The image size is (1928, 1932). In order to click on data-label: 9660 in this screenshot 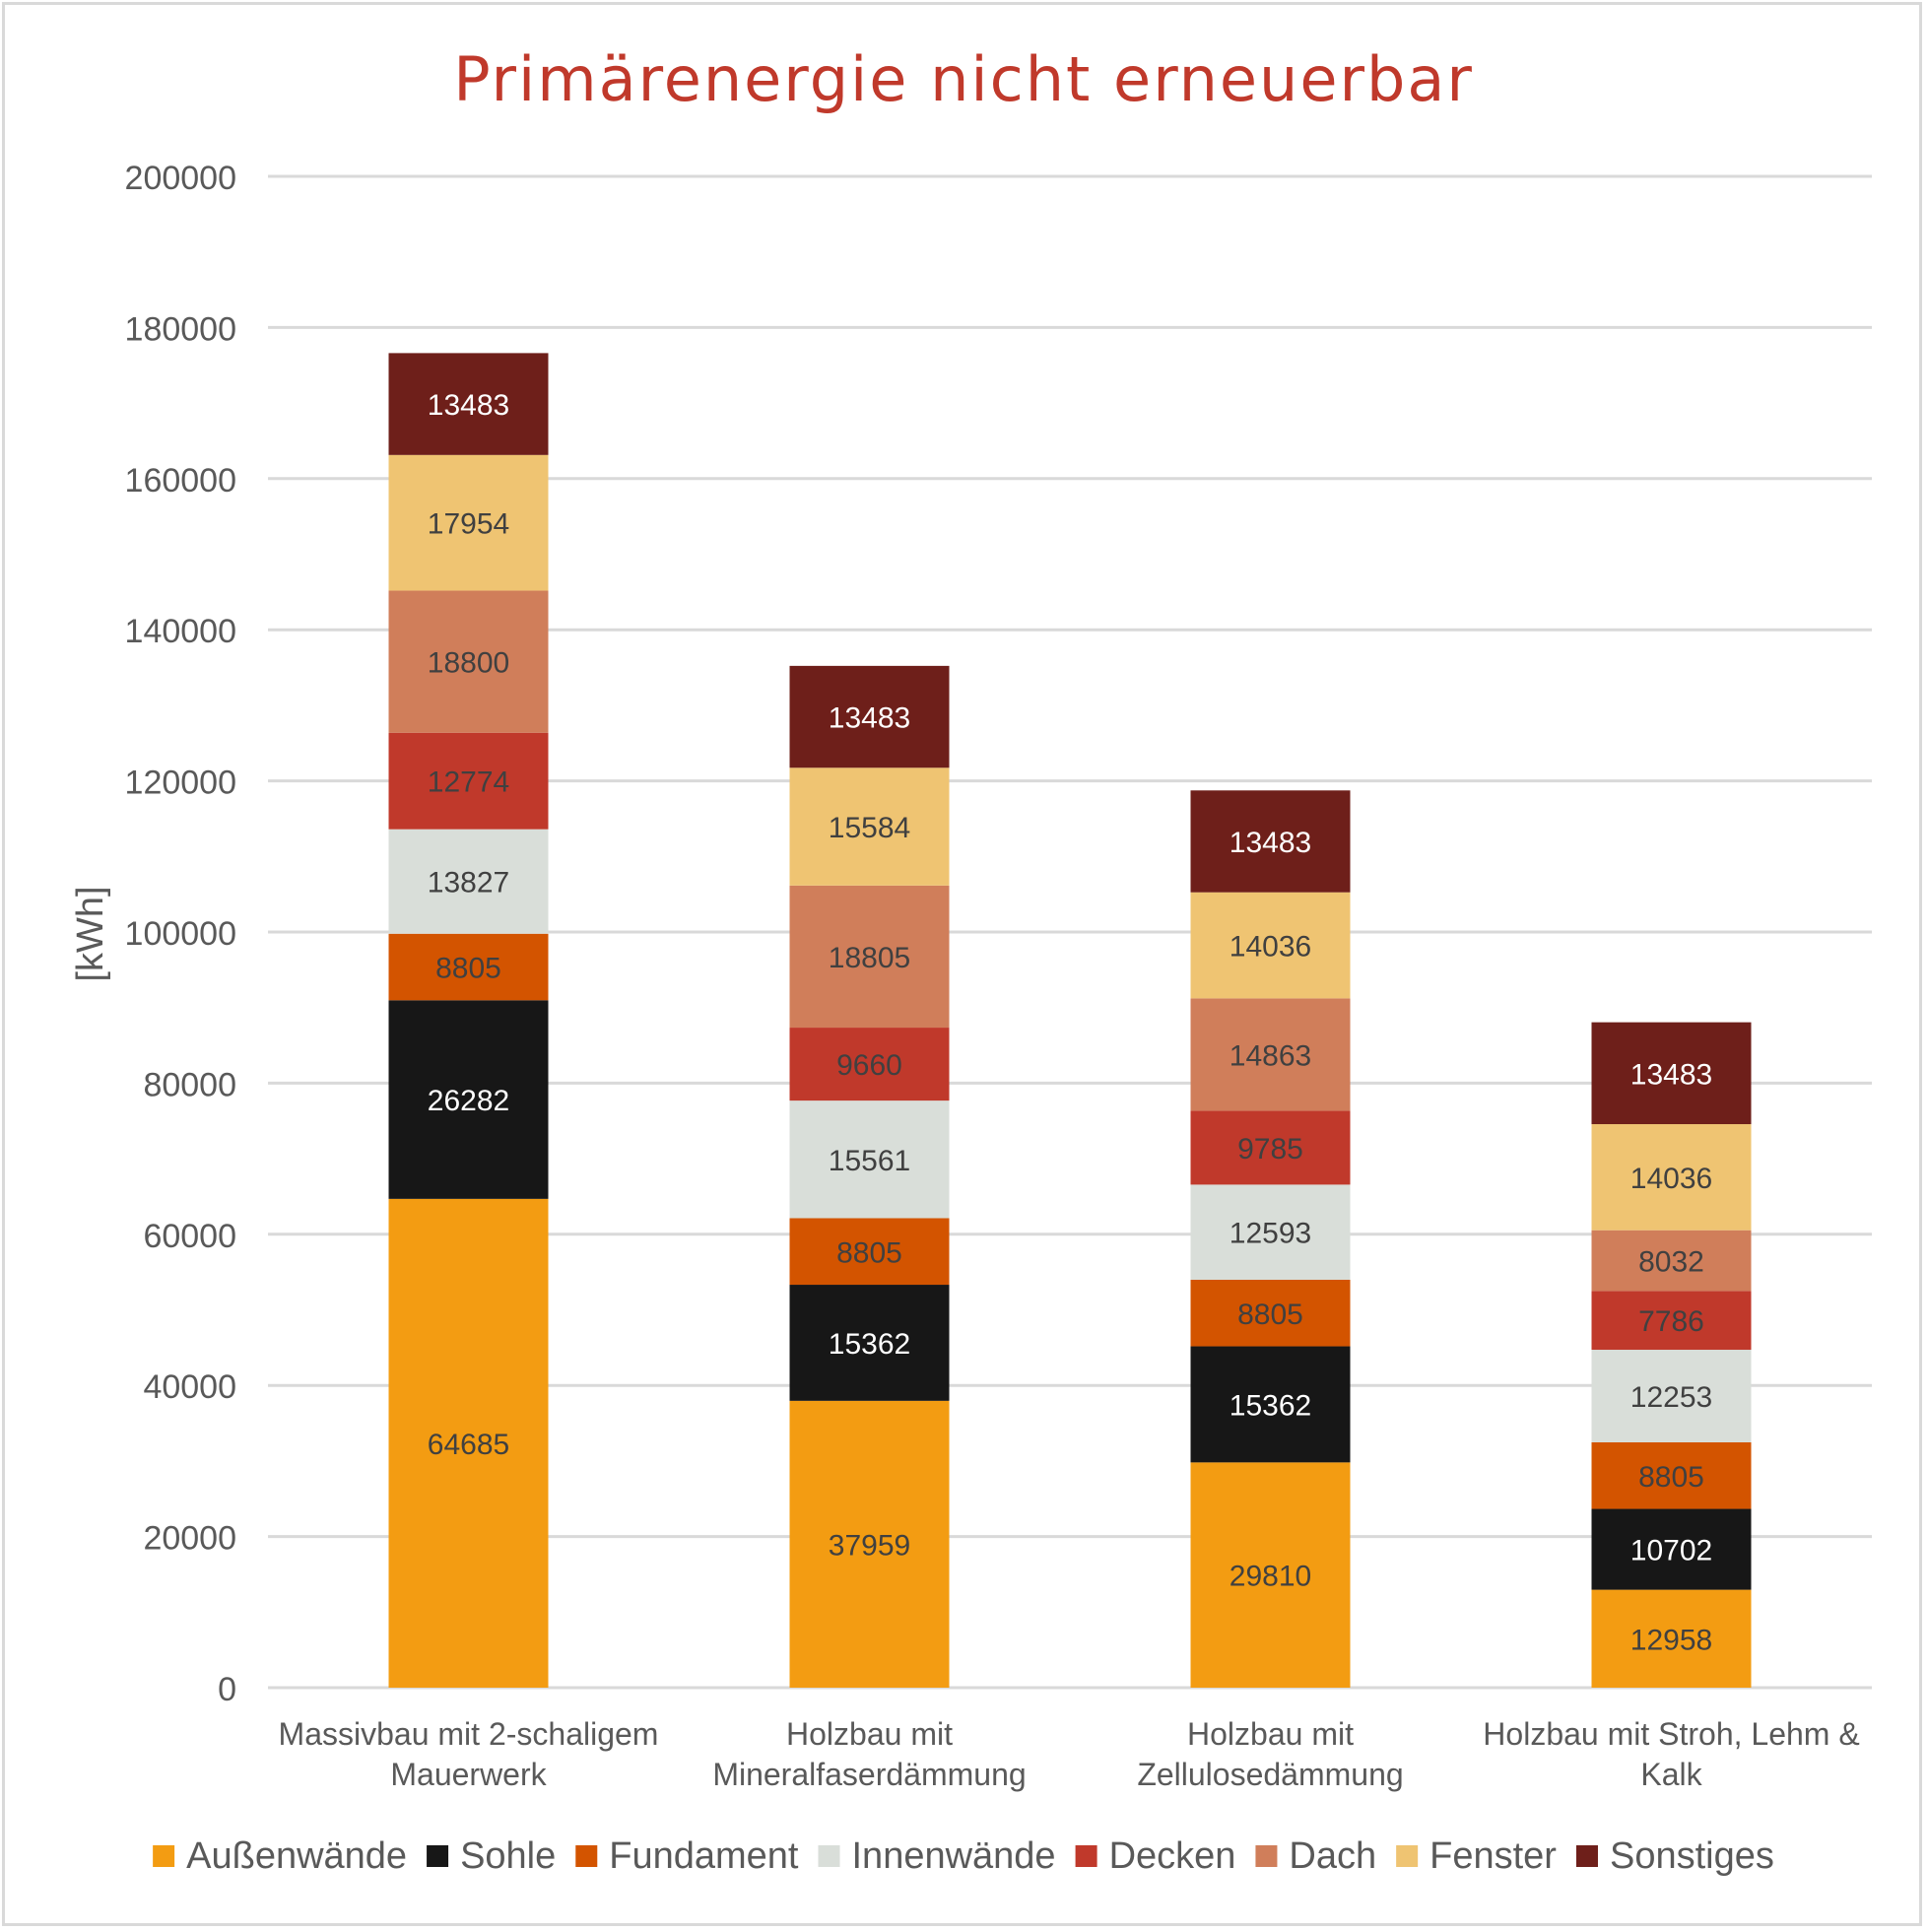, I will do `click(869, 1065)`.